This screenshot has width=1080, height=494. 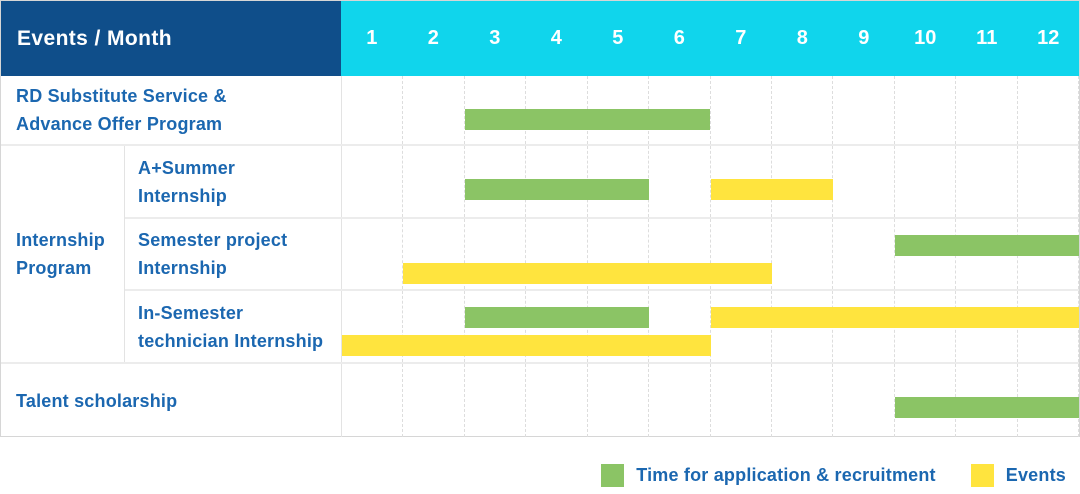 I want to click on month-label-7: 7, so click(x=741, y=38).